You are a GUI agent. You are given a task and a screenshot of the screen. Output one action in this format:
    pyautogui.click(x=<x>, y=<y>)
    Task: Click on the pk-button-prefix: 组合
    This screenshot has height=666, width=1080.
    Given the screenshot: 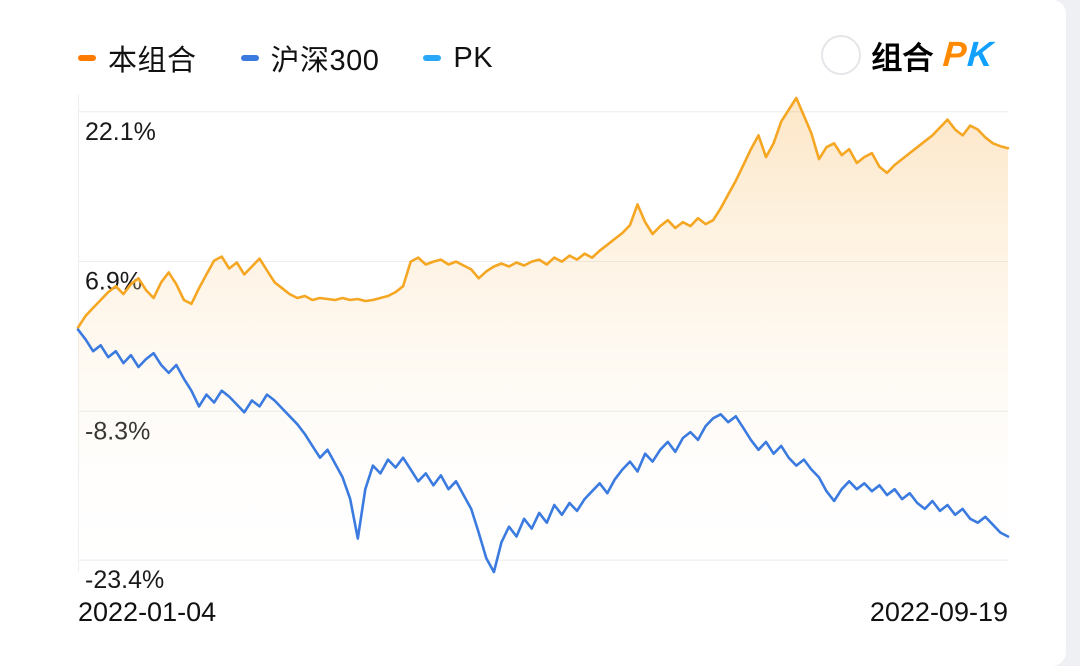 What is the action you would take?
    pyautogui.click(x=902, y=58)
    